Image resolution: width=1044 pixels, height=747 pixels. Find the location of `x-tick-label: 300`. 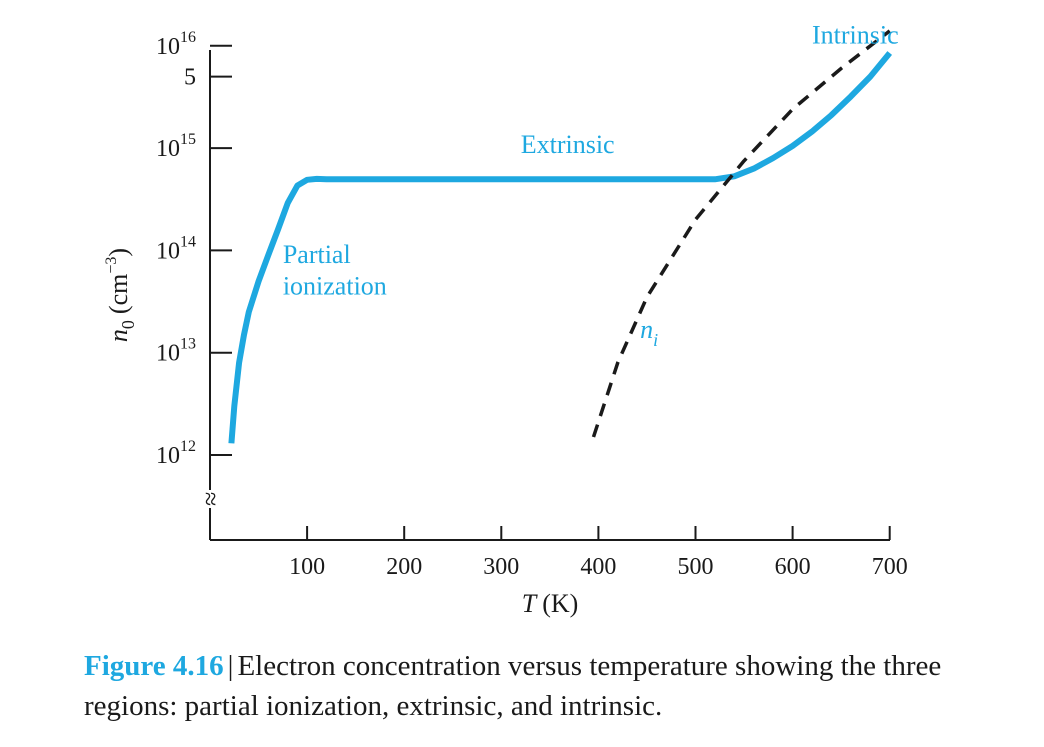

x-tick-label: 300 is located at coordinates (501, 567).